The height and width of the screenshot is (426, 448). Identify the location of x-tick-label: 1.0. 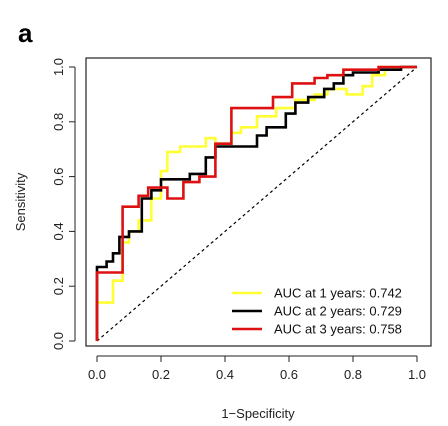
(417, 374).